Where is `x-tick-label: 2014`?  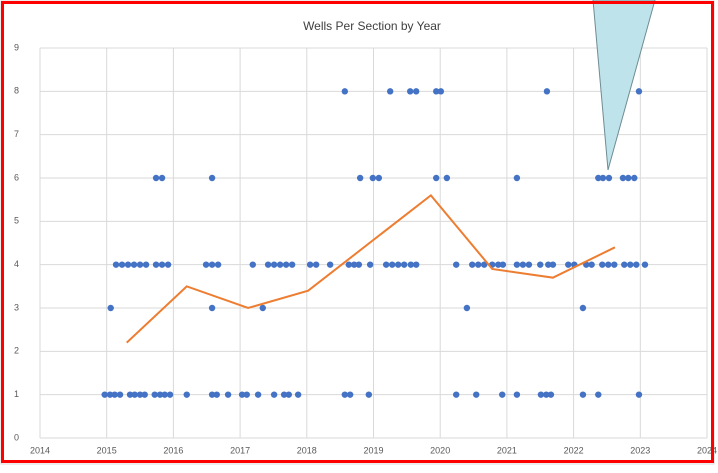
x-tick-label: 2014 is located at coordinates (40, 450).